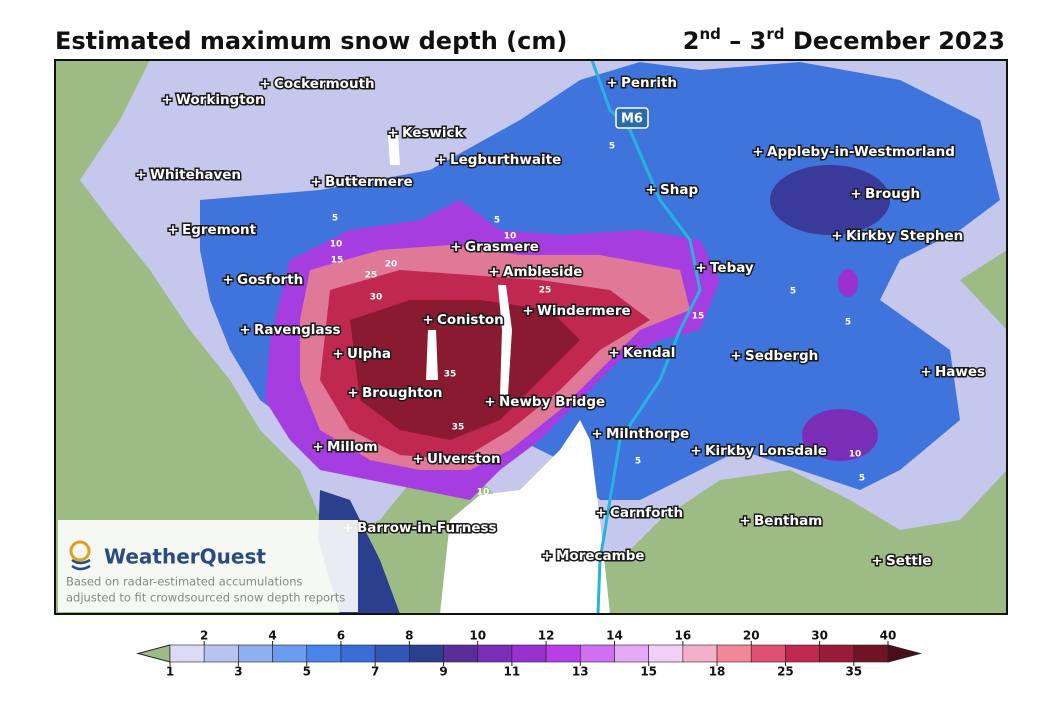  I want to click on place-label: Millom, so click(352, 447).